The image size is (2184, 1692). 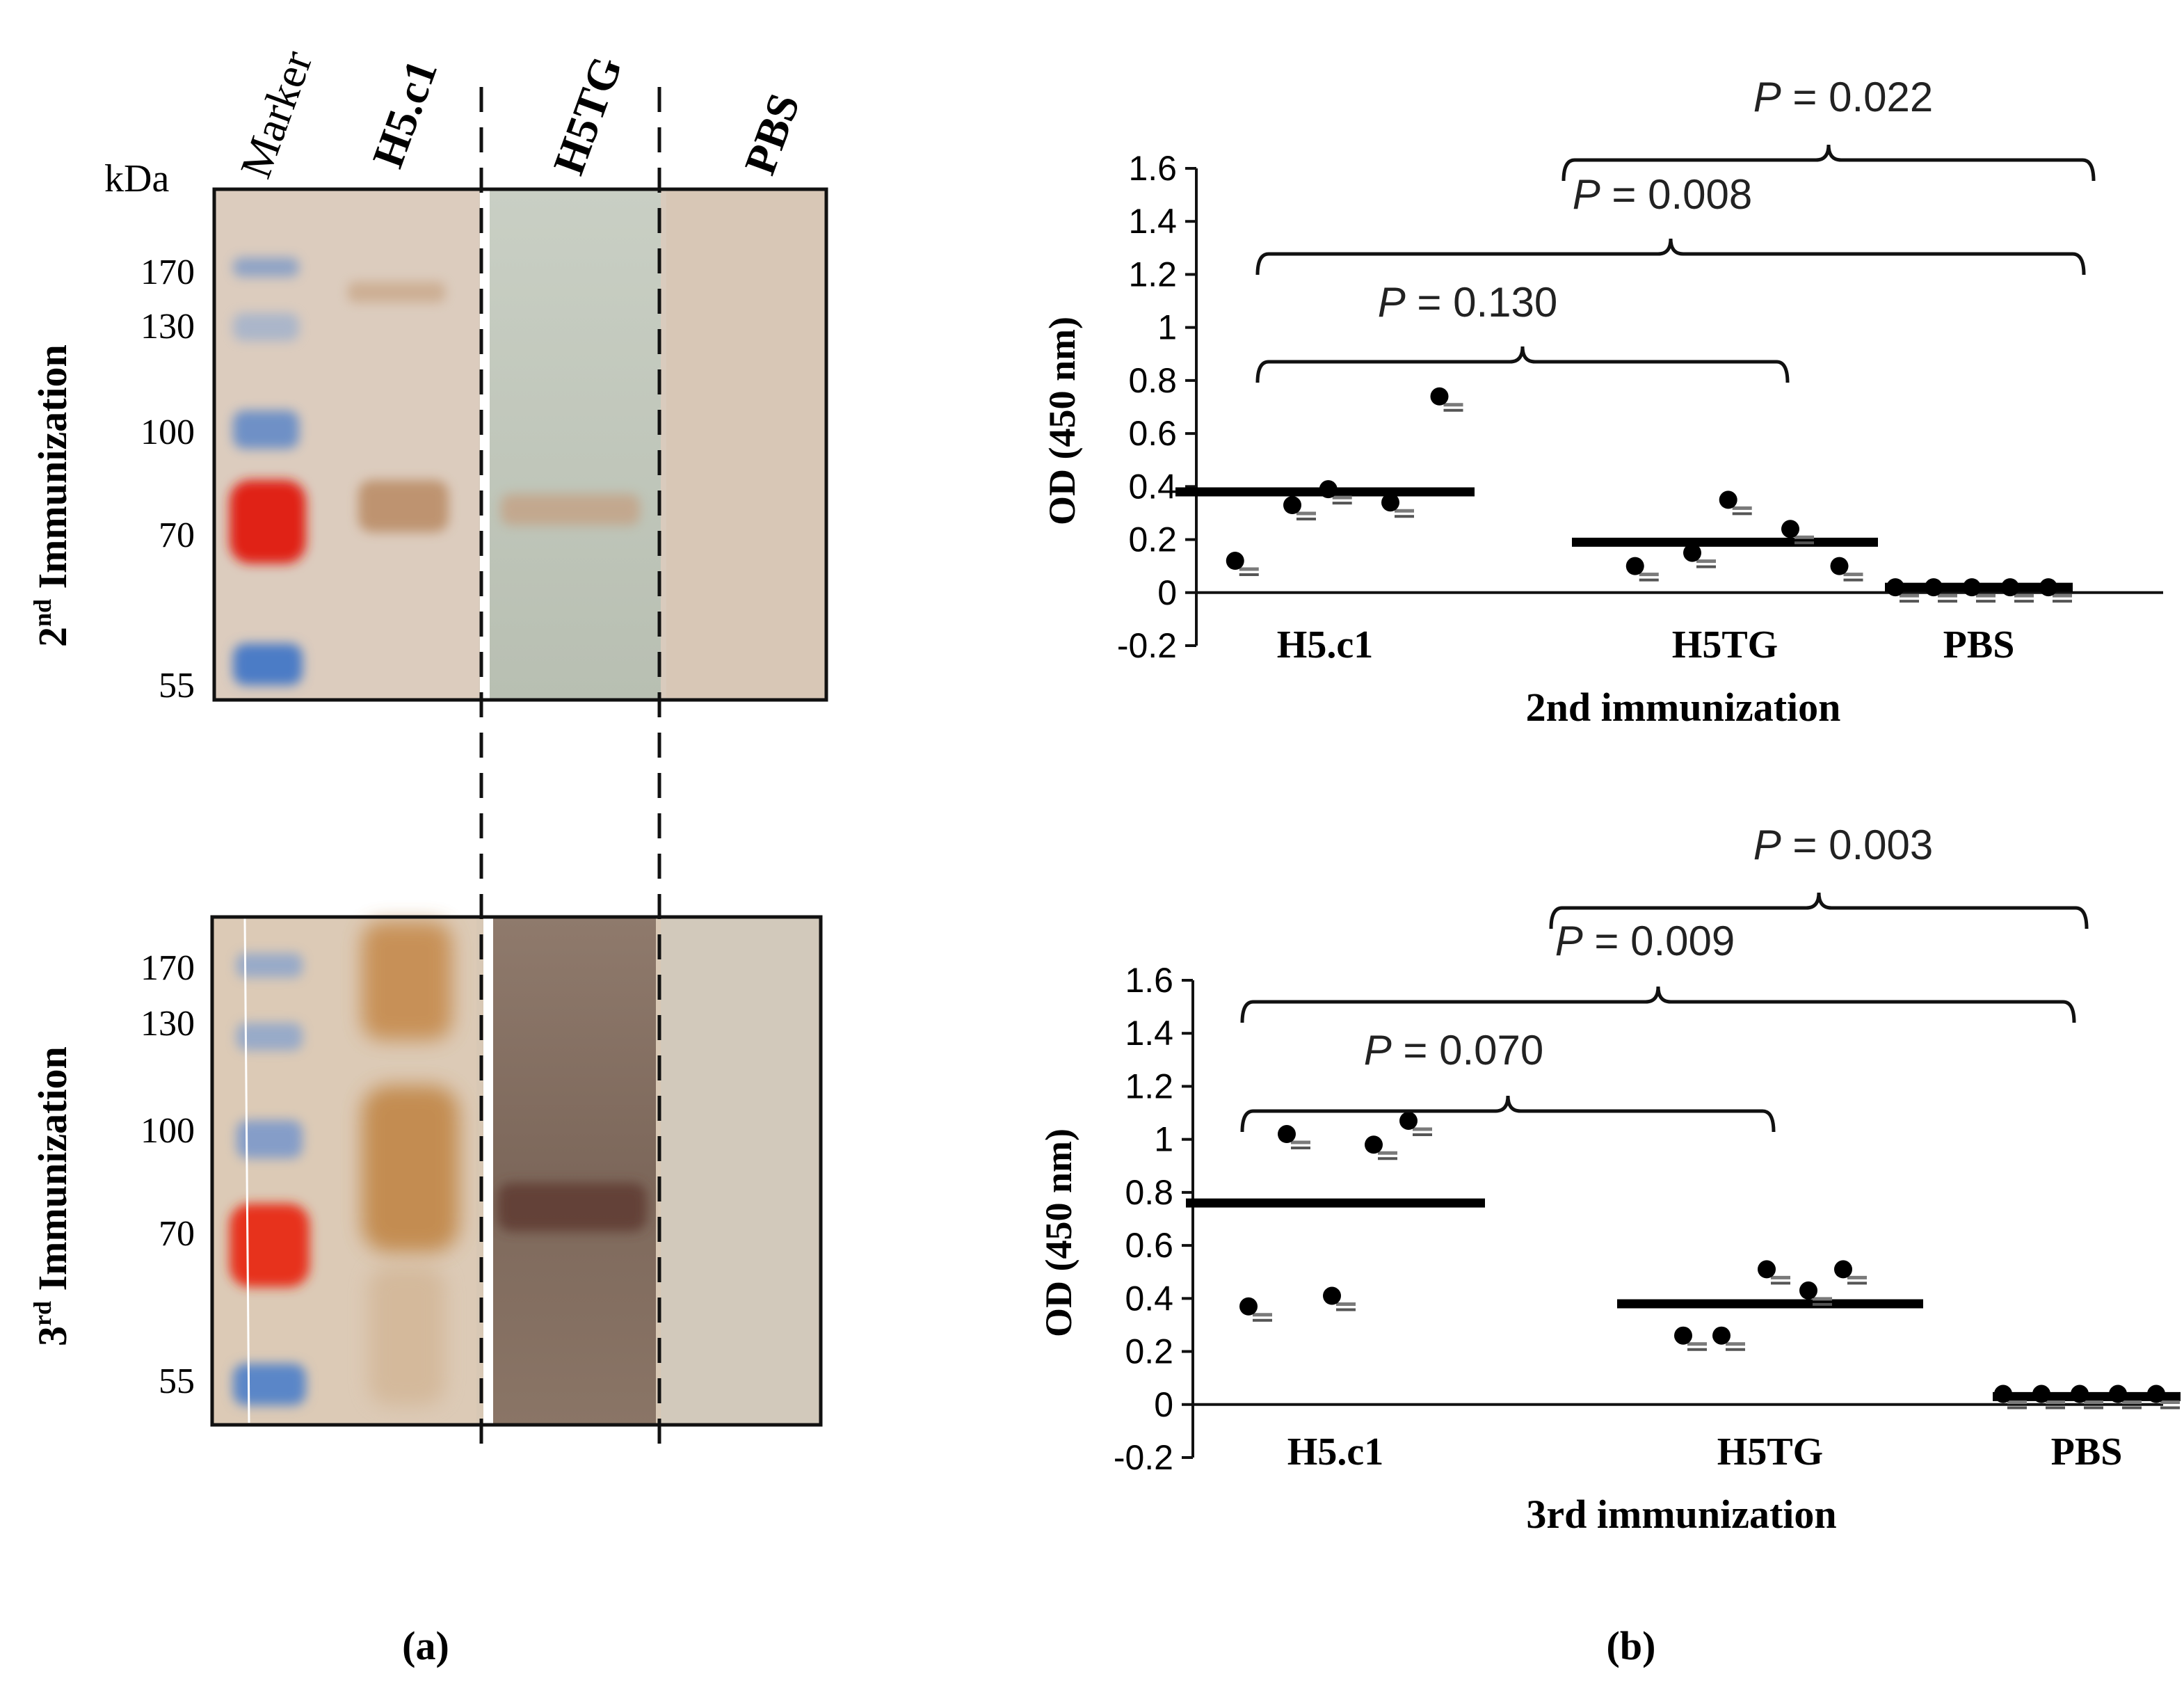 What do you see at coordinates (519, 114) in the screenshot?
I see `lane-labels: Marker H5.c1 H5TG PBS` at bounding box center [519, 114].